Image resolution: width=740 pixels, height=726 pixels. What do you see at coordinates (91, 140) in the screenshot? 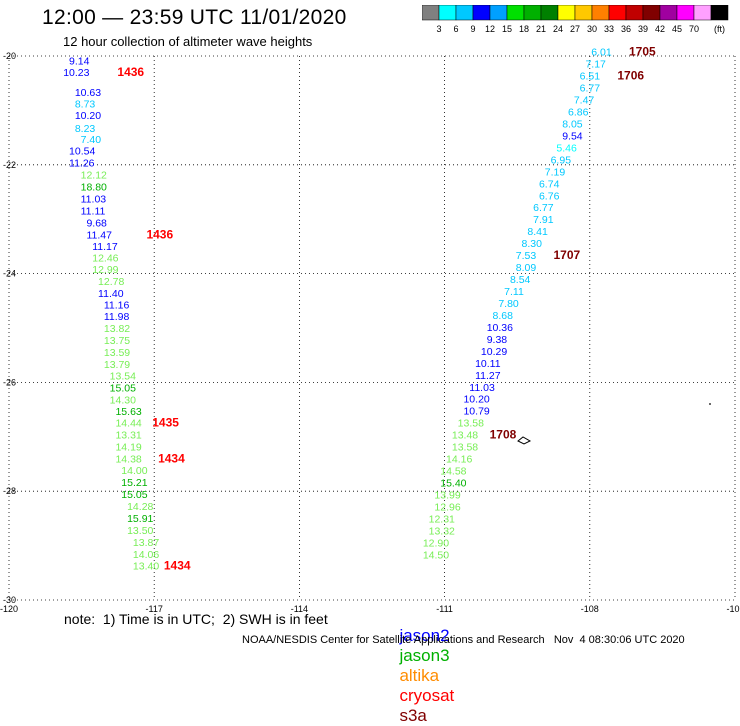
I see `wave-height-value: 7.40` at bounding box center [91, 140].